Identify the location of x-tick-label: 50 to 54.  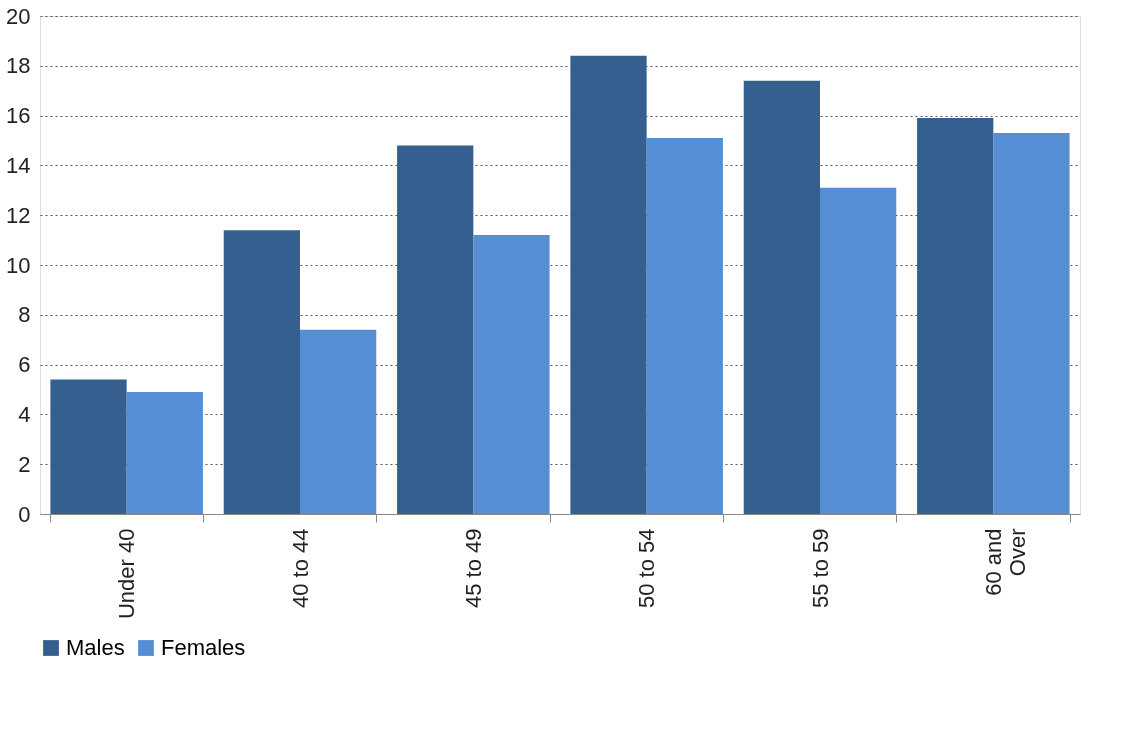
(647, 568).